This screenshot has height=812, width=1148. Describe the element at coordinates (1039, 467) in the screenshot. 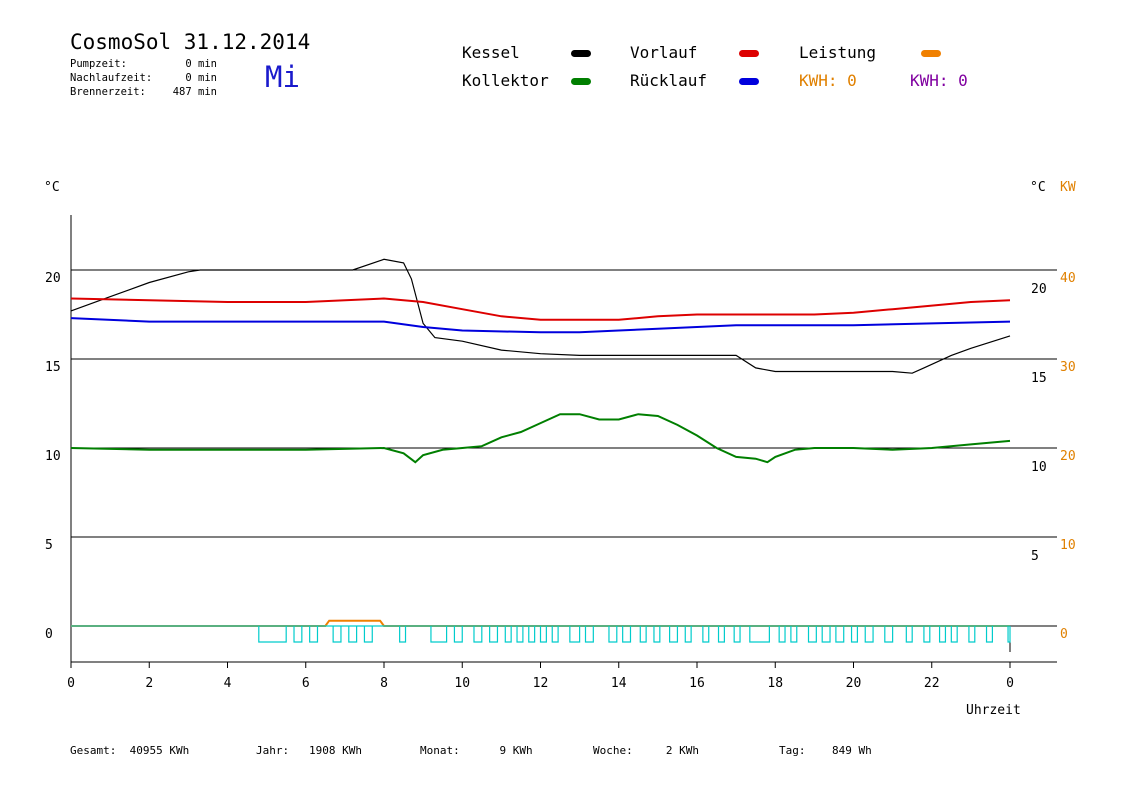

I see `y-tick-right: 10` at that location.